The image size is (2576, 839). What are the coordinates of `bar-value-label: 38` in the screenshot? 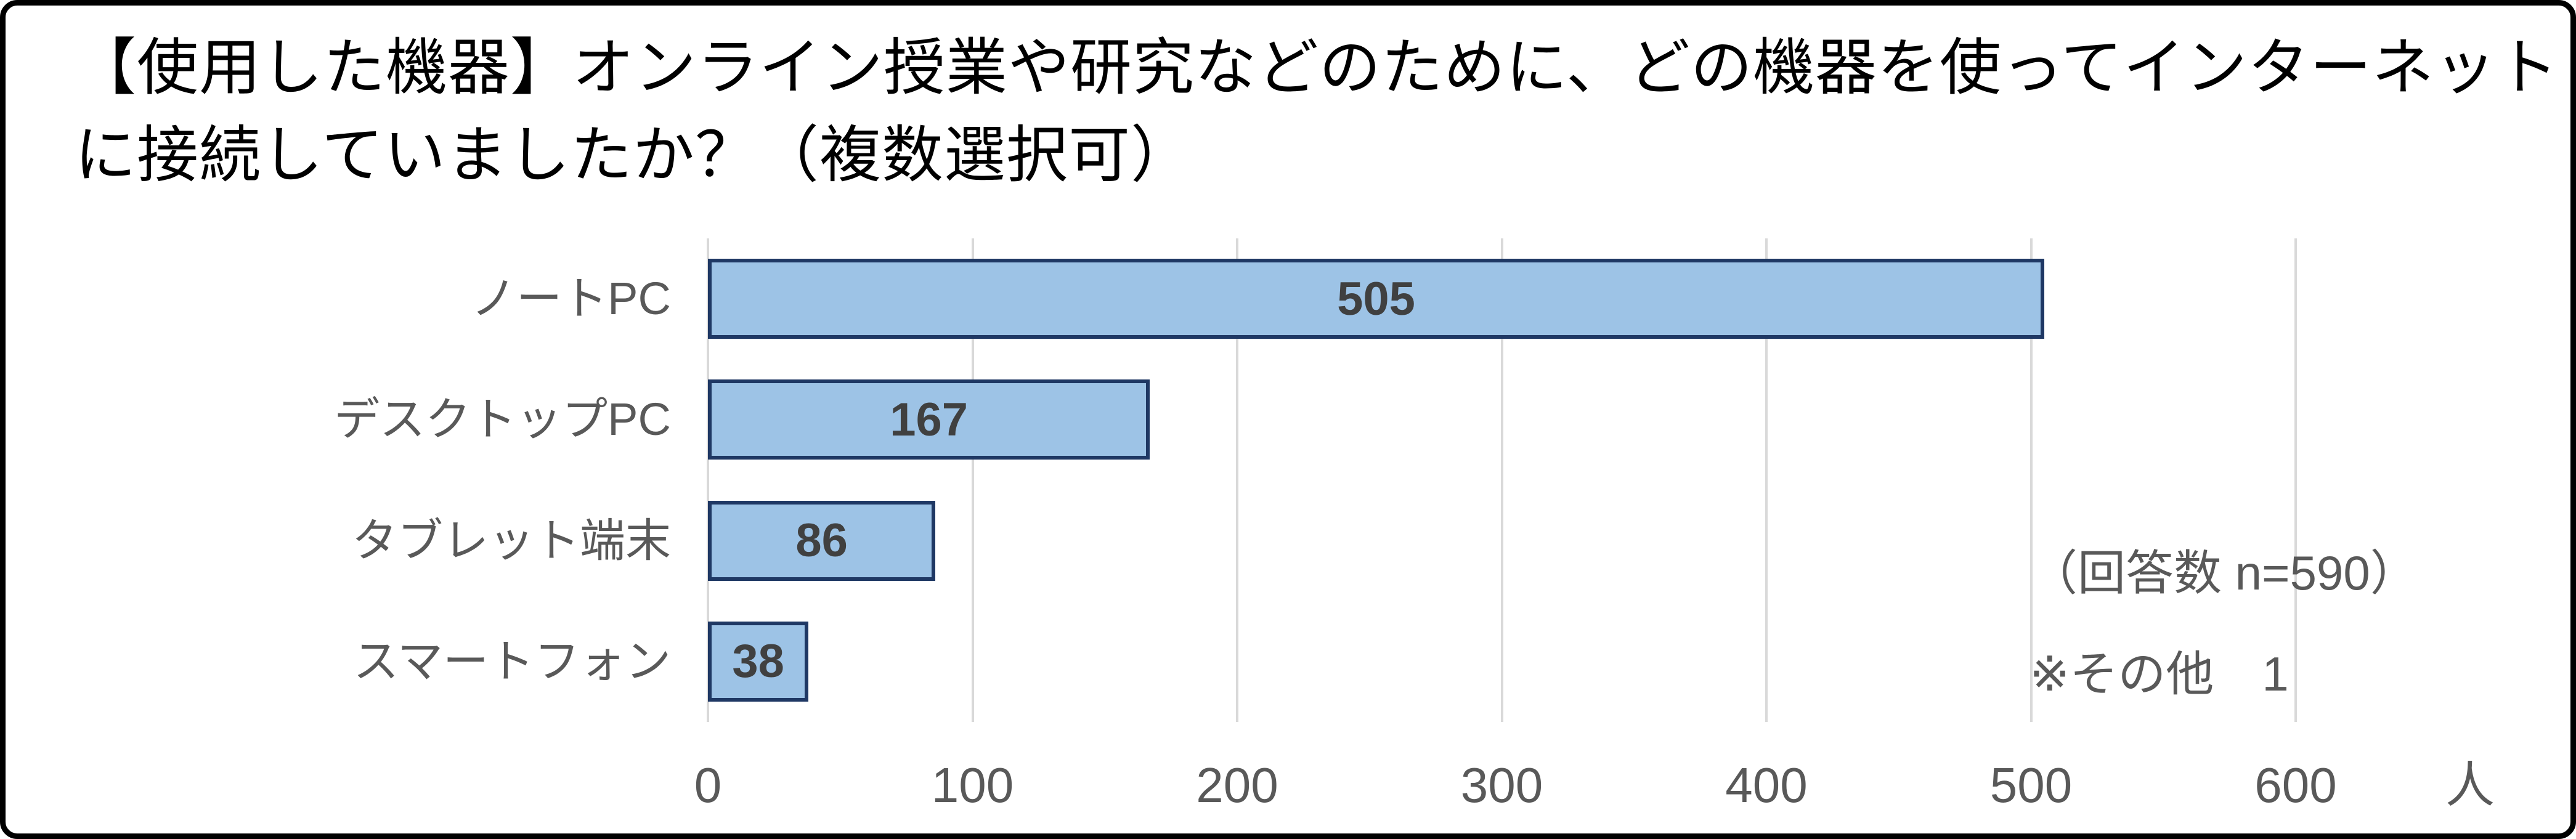 It's located at (758, 661).